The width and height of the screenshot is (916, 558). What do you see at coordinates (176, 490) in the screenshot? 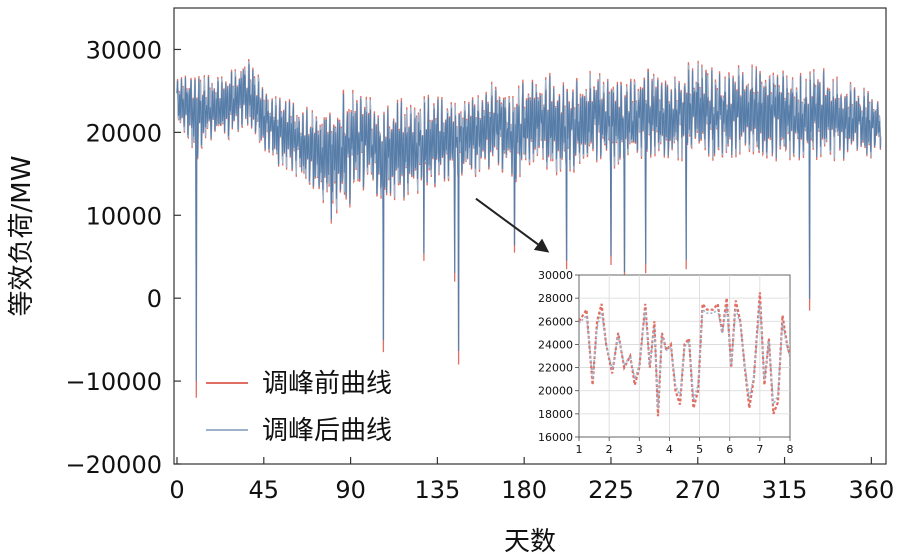
I see `x-tick-label: 0` at bounding box center [176, 490].